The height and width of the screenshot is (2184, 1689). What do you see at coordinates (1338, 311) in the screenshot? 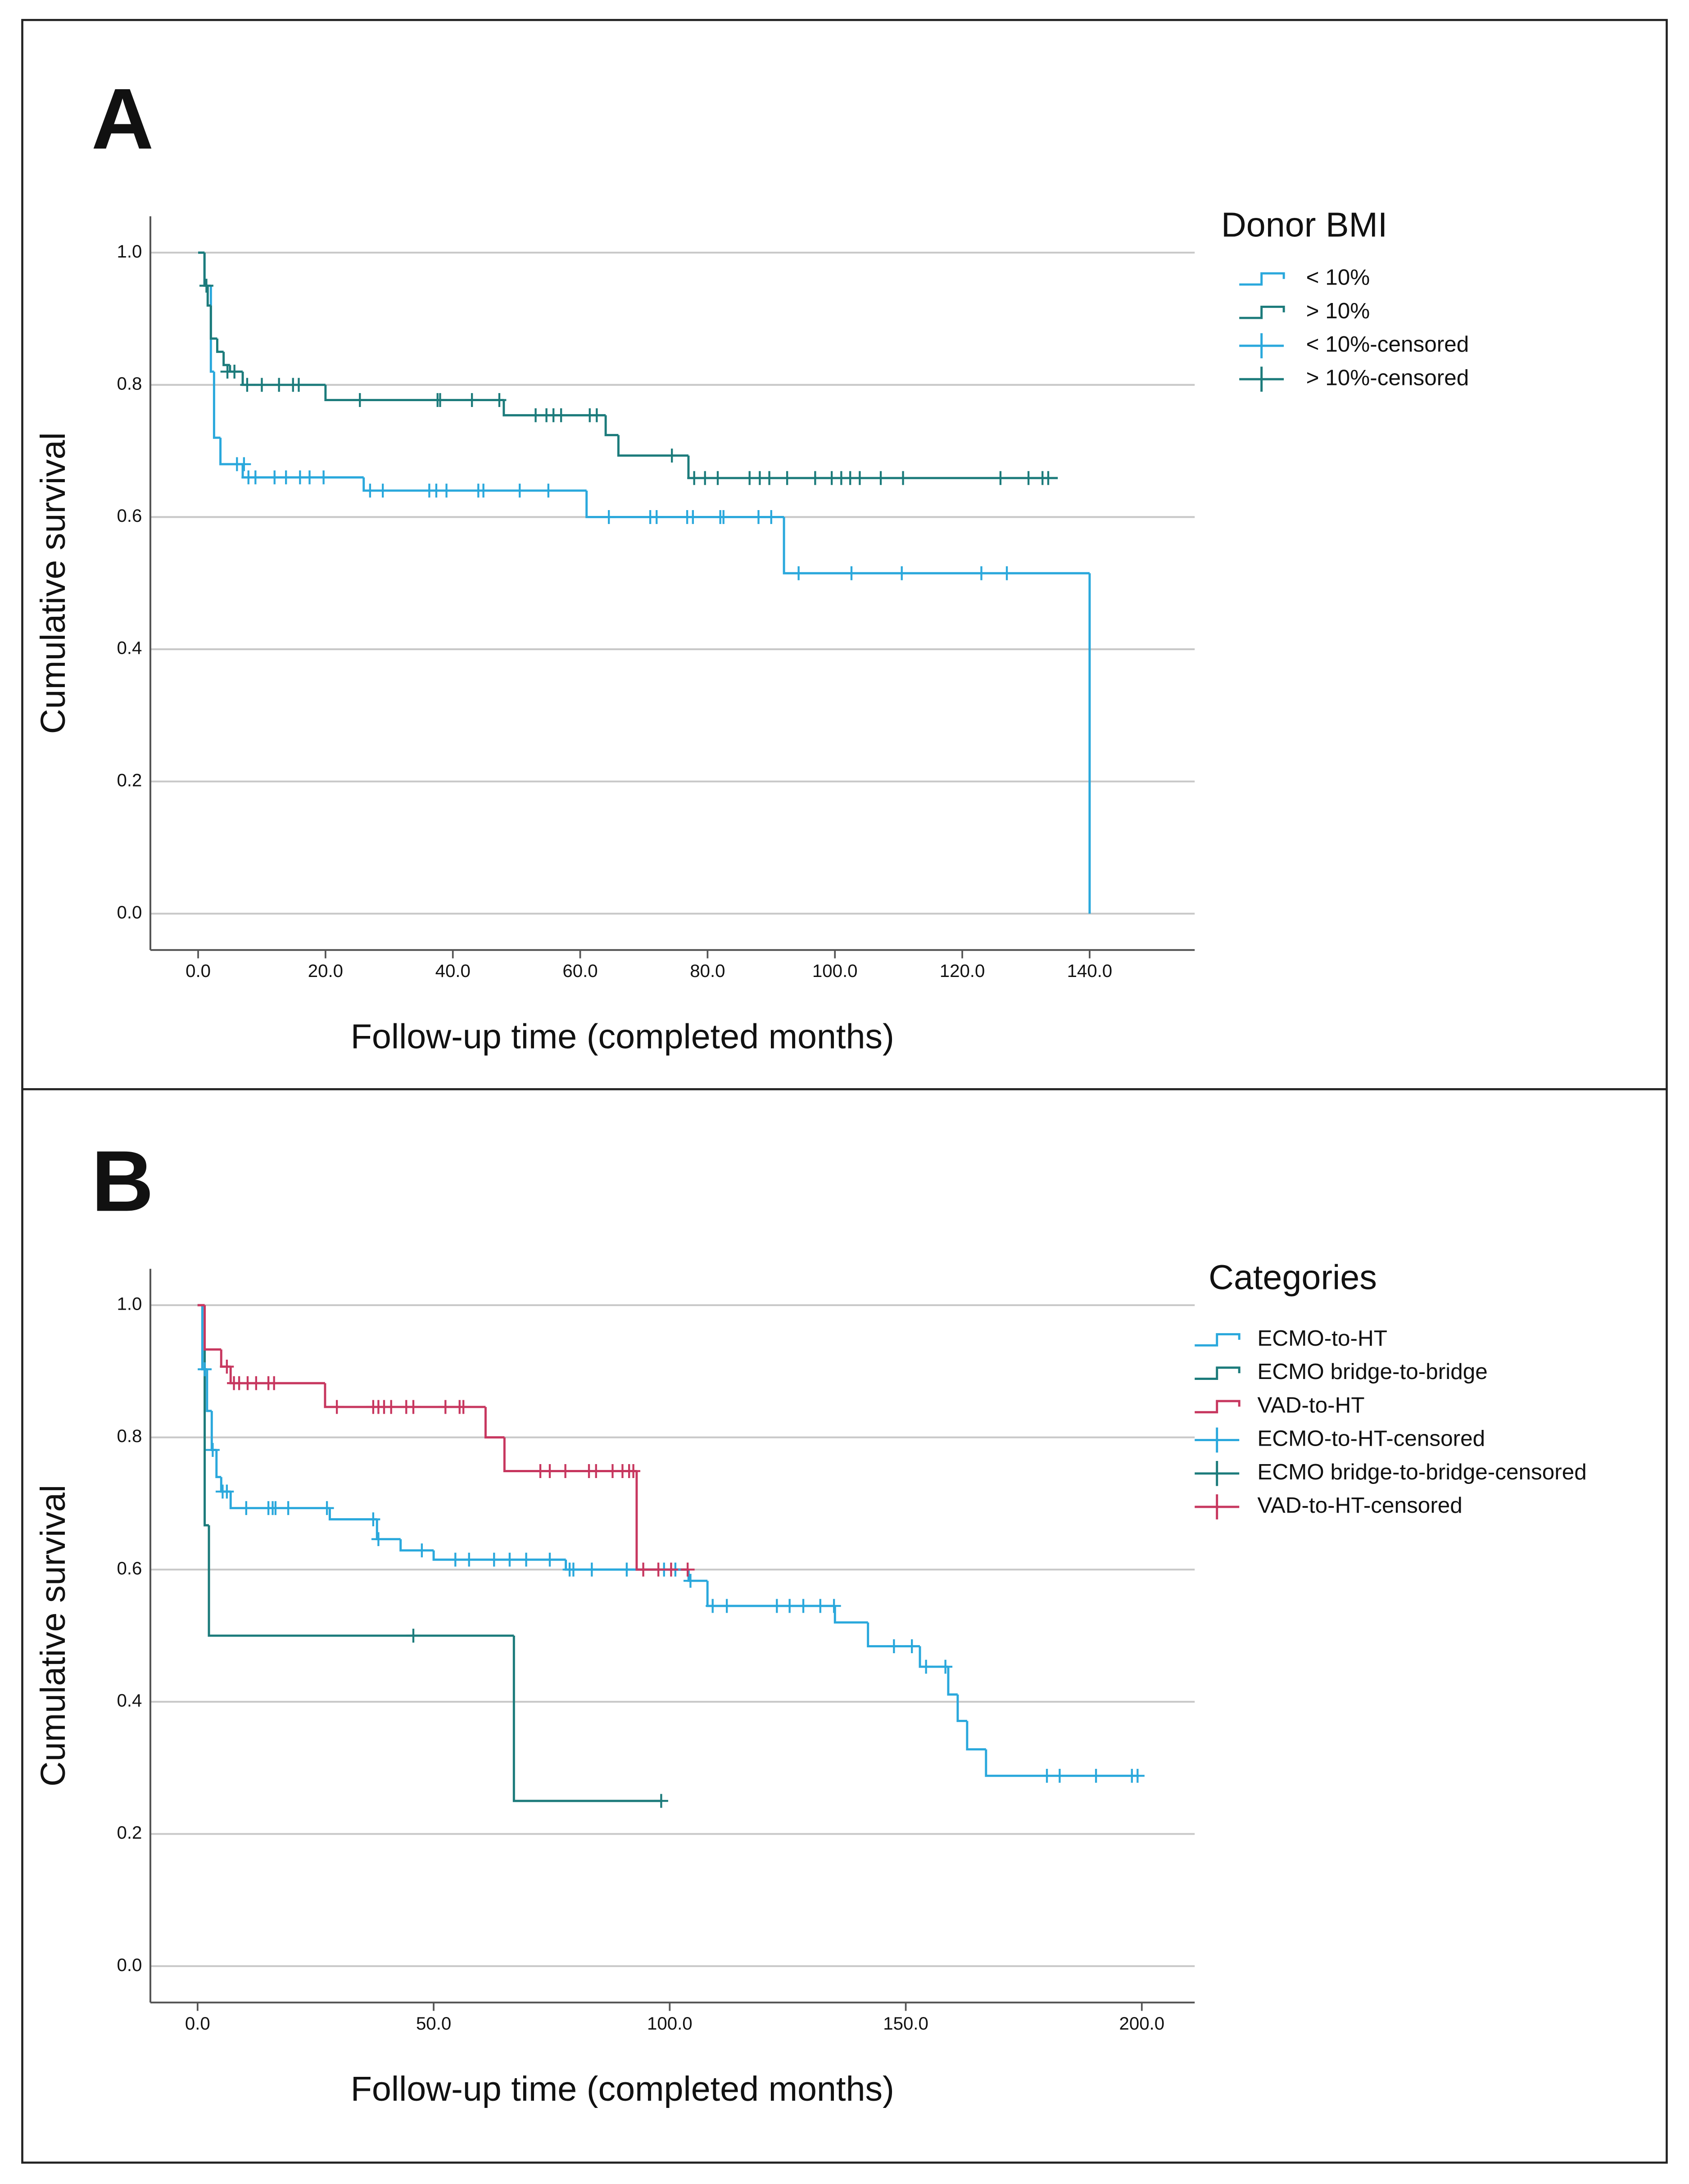
I see `legend-label: > 10%` at bounding box center [1338, 311].